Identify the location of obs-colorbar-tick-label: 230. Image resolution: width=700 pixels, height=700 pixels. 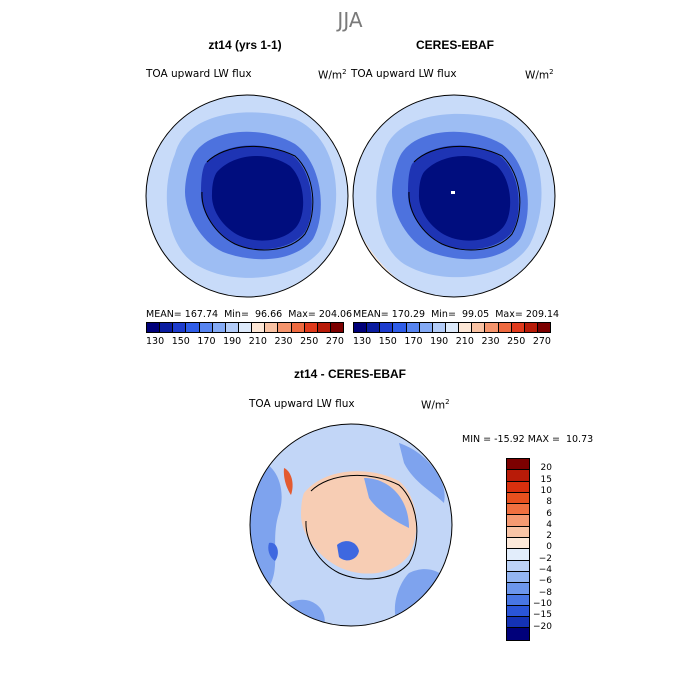
(490, 341).